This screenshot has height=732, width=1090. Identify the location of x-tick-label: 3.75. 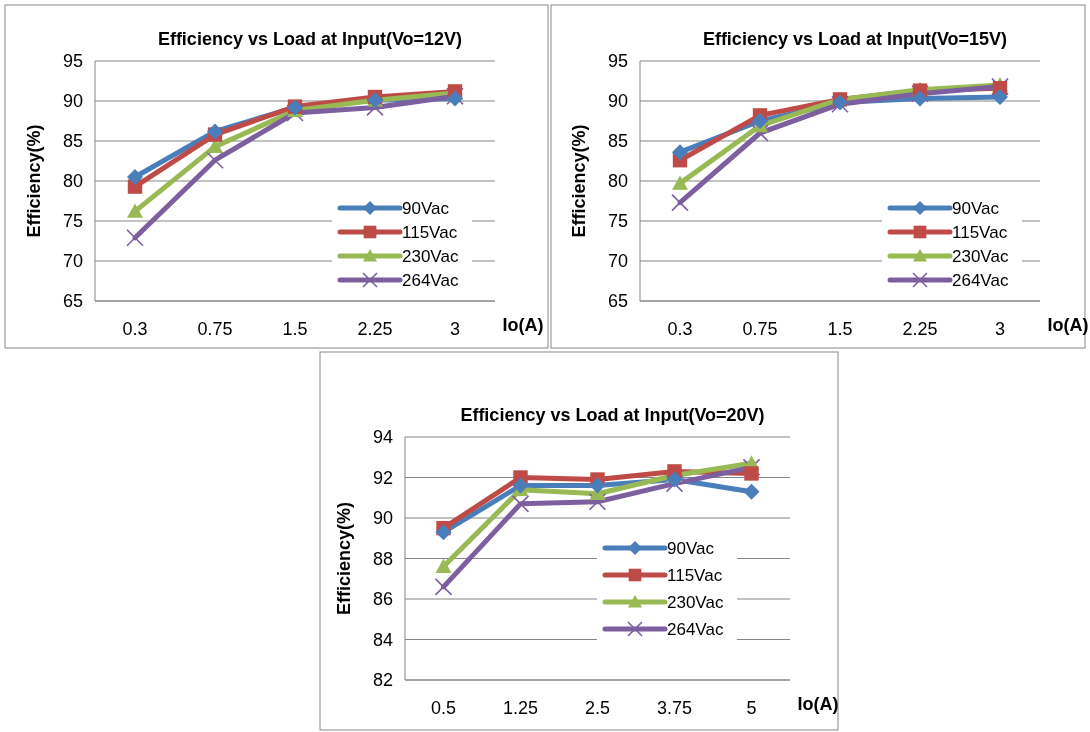
(674, 708).